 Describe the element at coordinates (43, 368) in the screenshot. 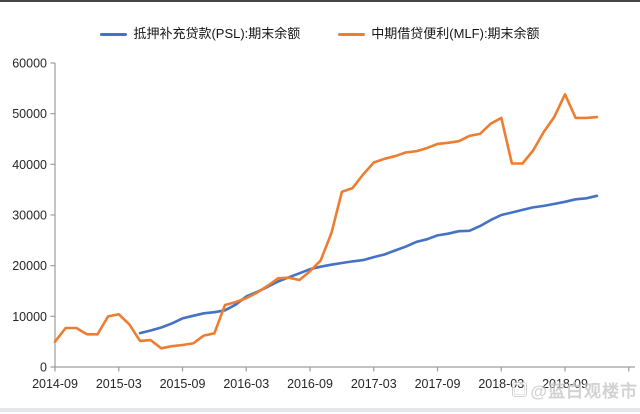

I see `y-tick-label: 0` at that location.